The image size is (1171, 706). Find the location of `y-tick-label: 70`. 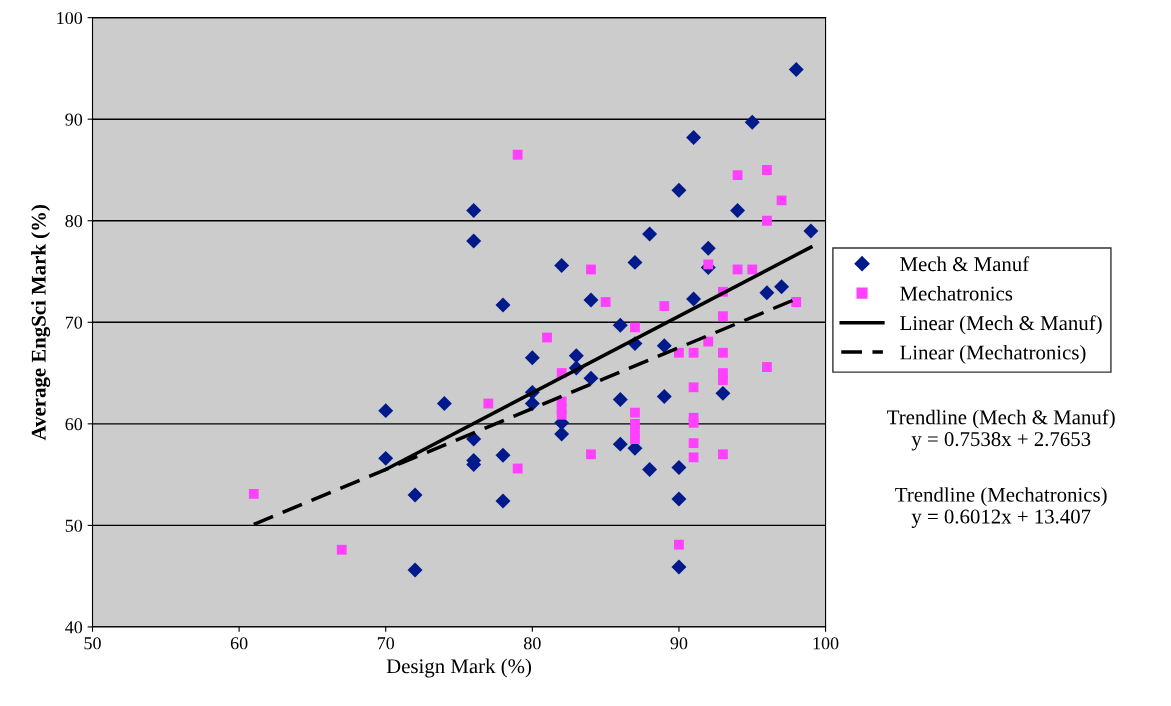

y-tick-label: 70 is located at coordinates (74, 322).